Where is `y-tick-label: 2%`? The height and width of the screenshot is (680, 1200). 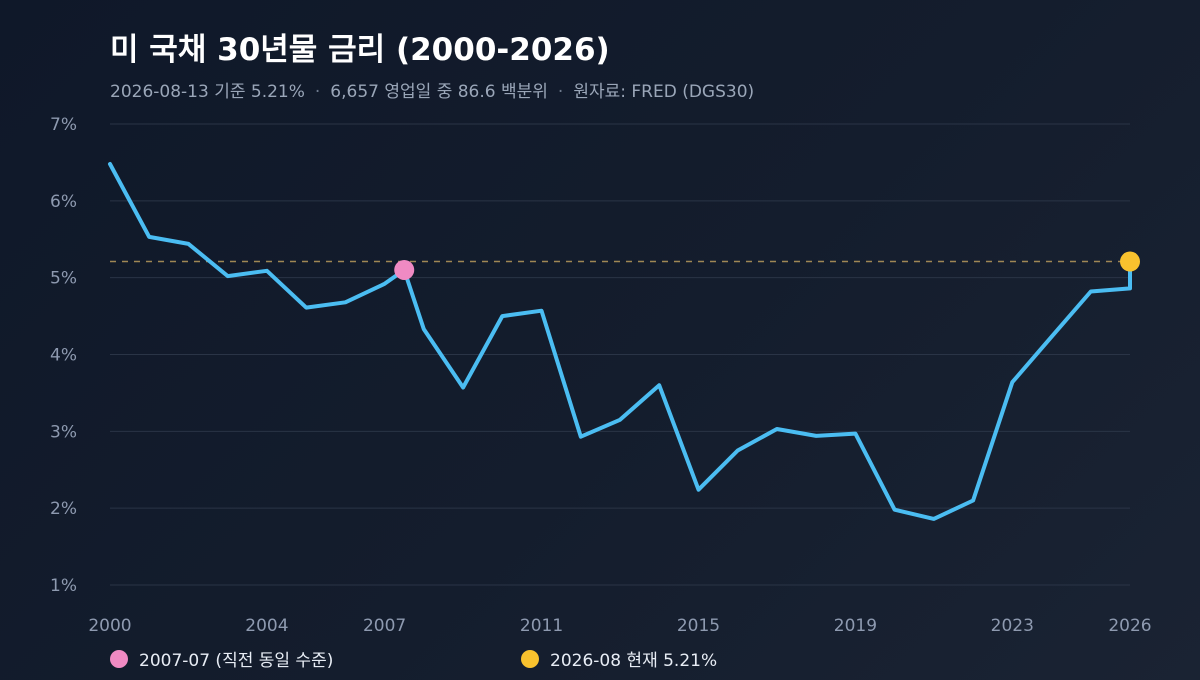
y-tick-label: 2% is located at coordinates (63, 509).